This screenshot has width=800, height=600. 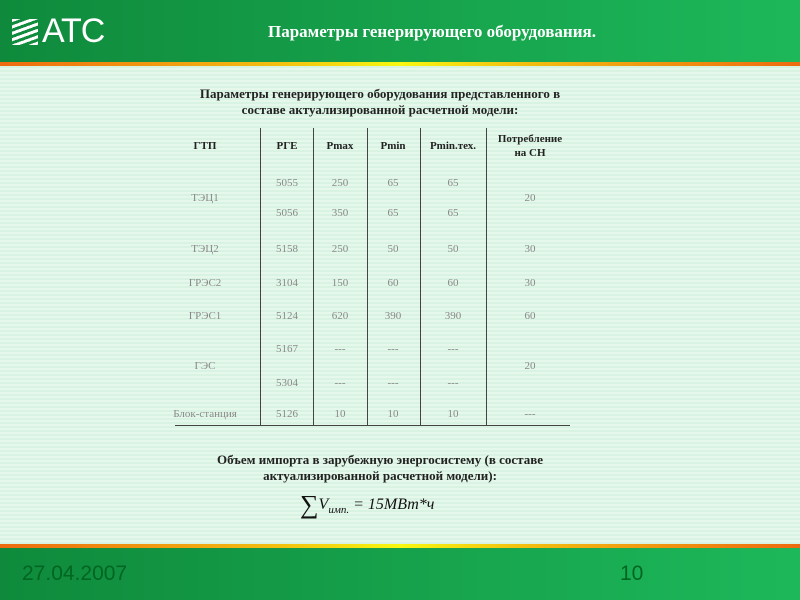 I want to click on column-header: Pmax, so click(x=340, y=146).